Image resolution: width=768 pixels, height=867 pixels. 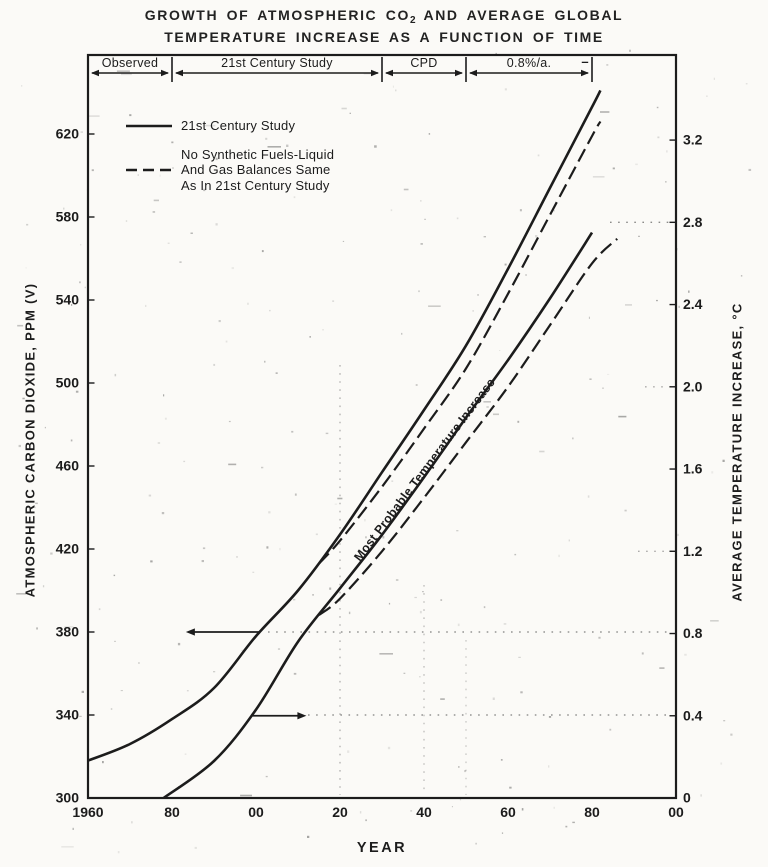 I want to click on x-axis-tick-label: 00, so click(x=676, y=812).